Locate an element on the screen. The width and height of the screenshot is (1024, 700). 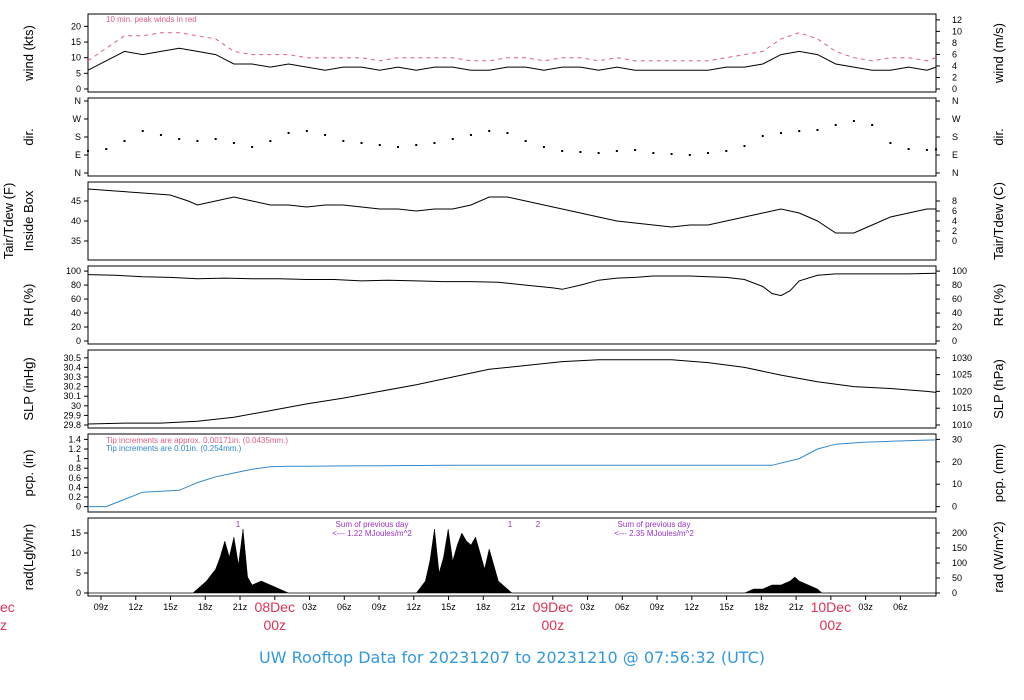
right-tick-label: 8 is located at coordinates (954, 43).